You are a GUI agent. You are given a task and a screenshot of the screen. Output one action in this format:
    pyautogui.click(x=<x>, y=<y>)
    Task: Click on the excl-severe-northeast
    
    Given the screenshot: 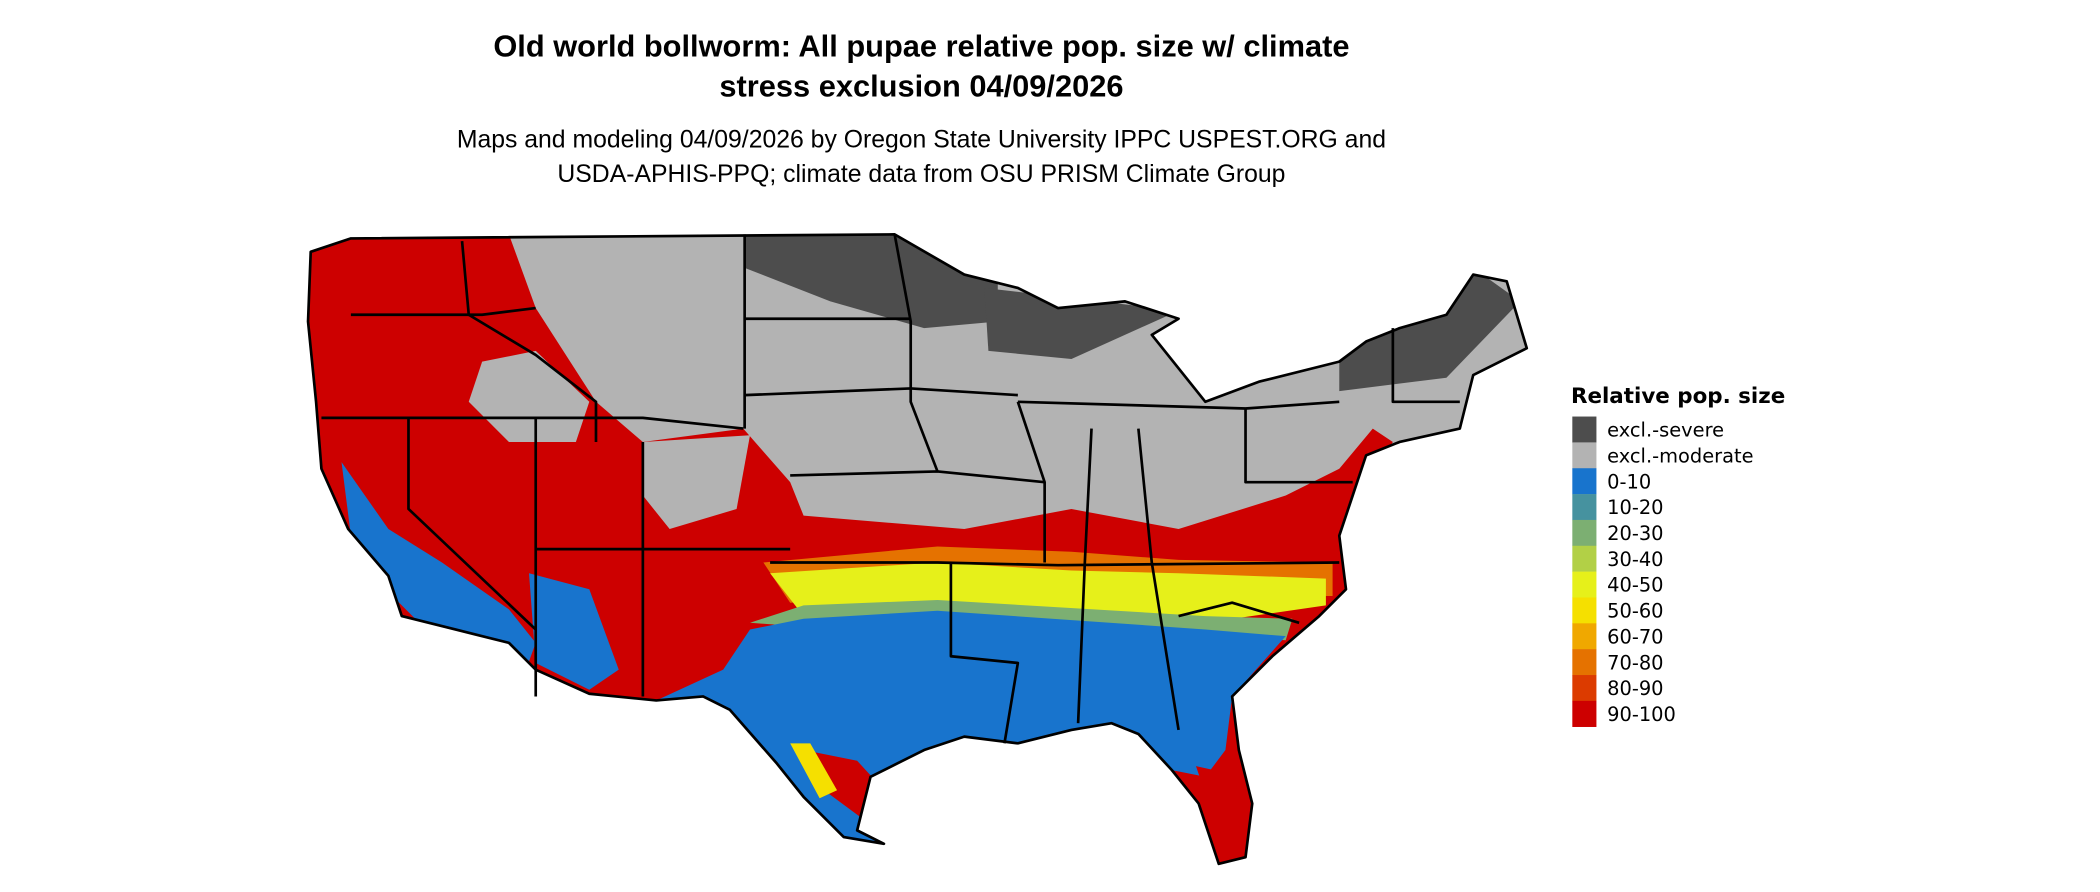 What is the action you would take?
    pyautogui.click(x=1430, y=329)
    